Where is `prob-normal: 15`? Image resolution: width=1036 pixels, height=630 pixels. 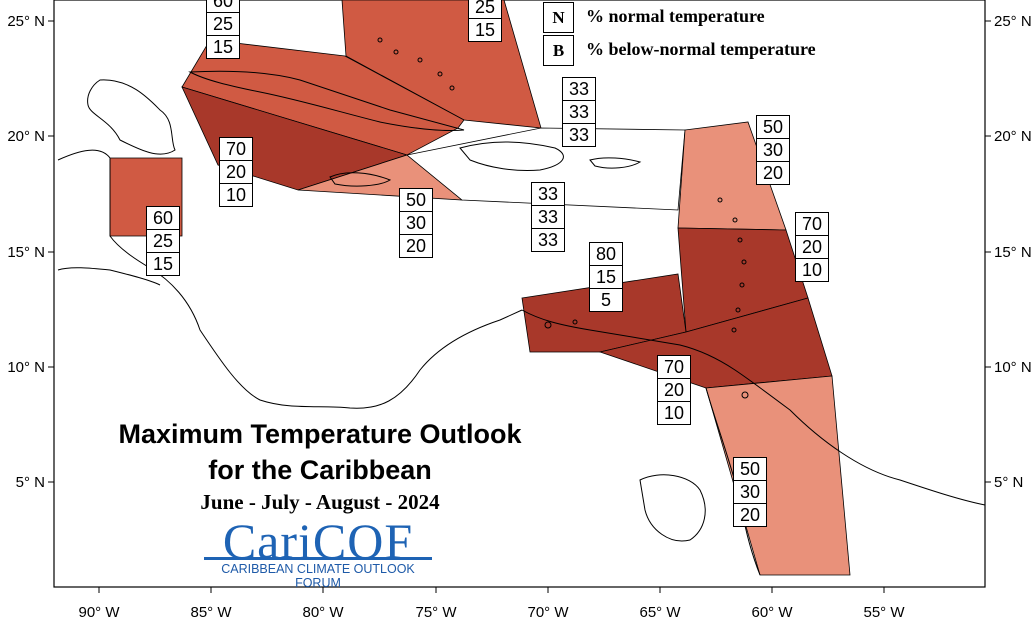 prob-normal: 15 is located at coordinates (606, 277).